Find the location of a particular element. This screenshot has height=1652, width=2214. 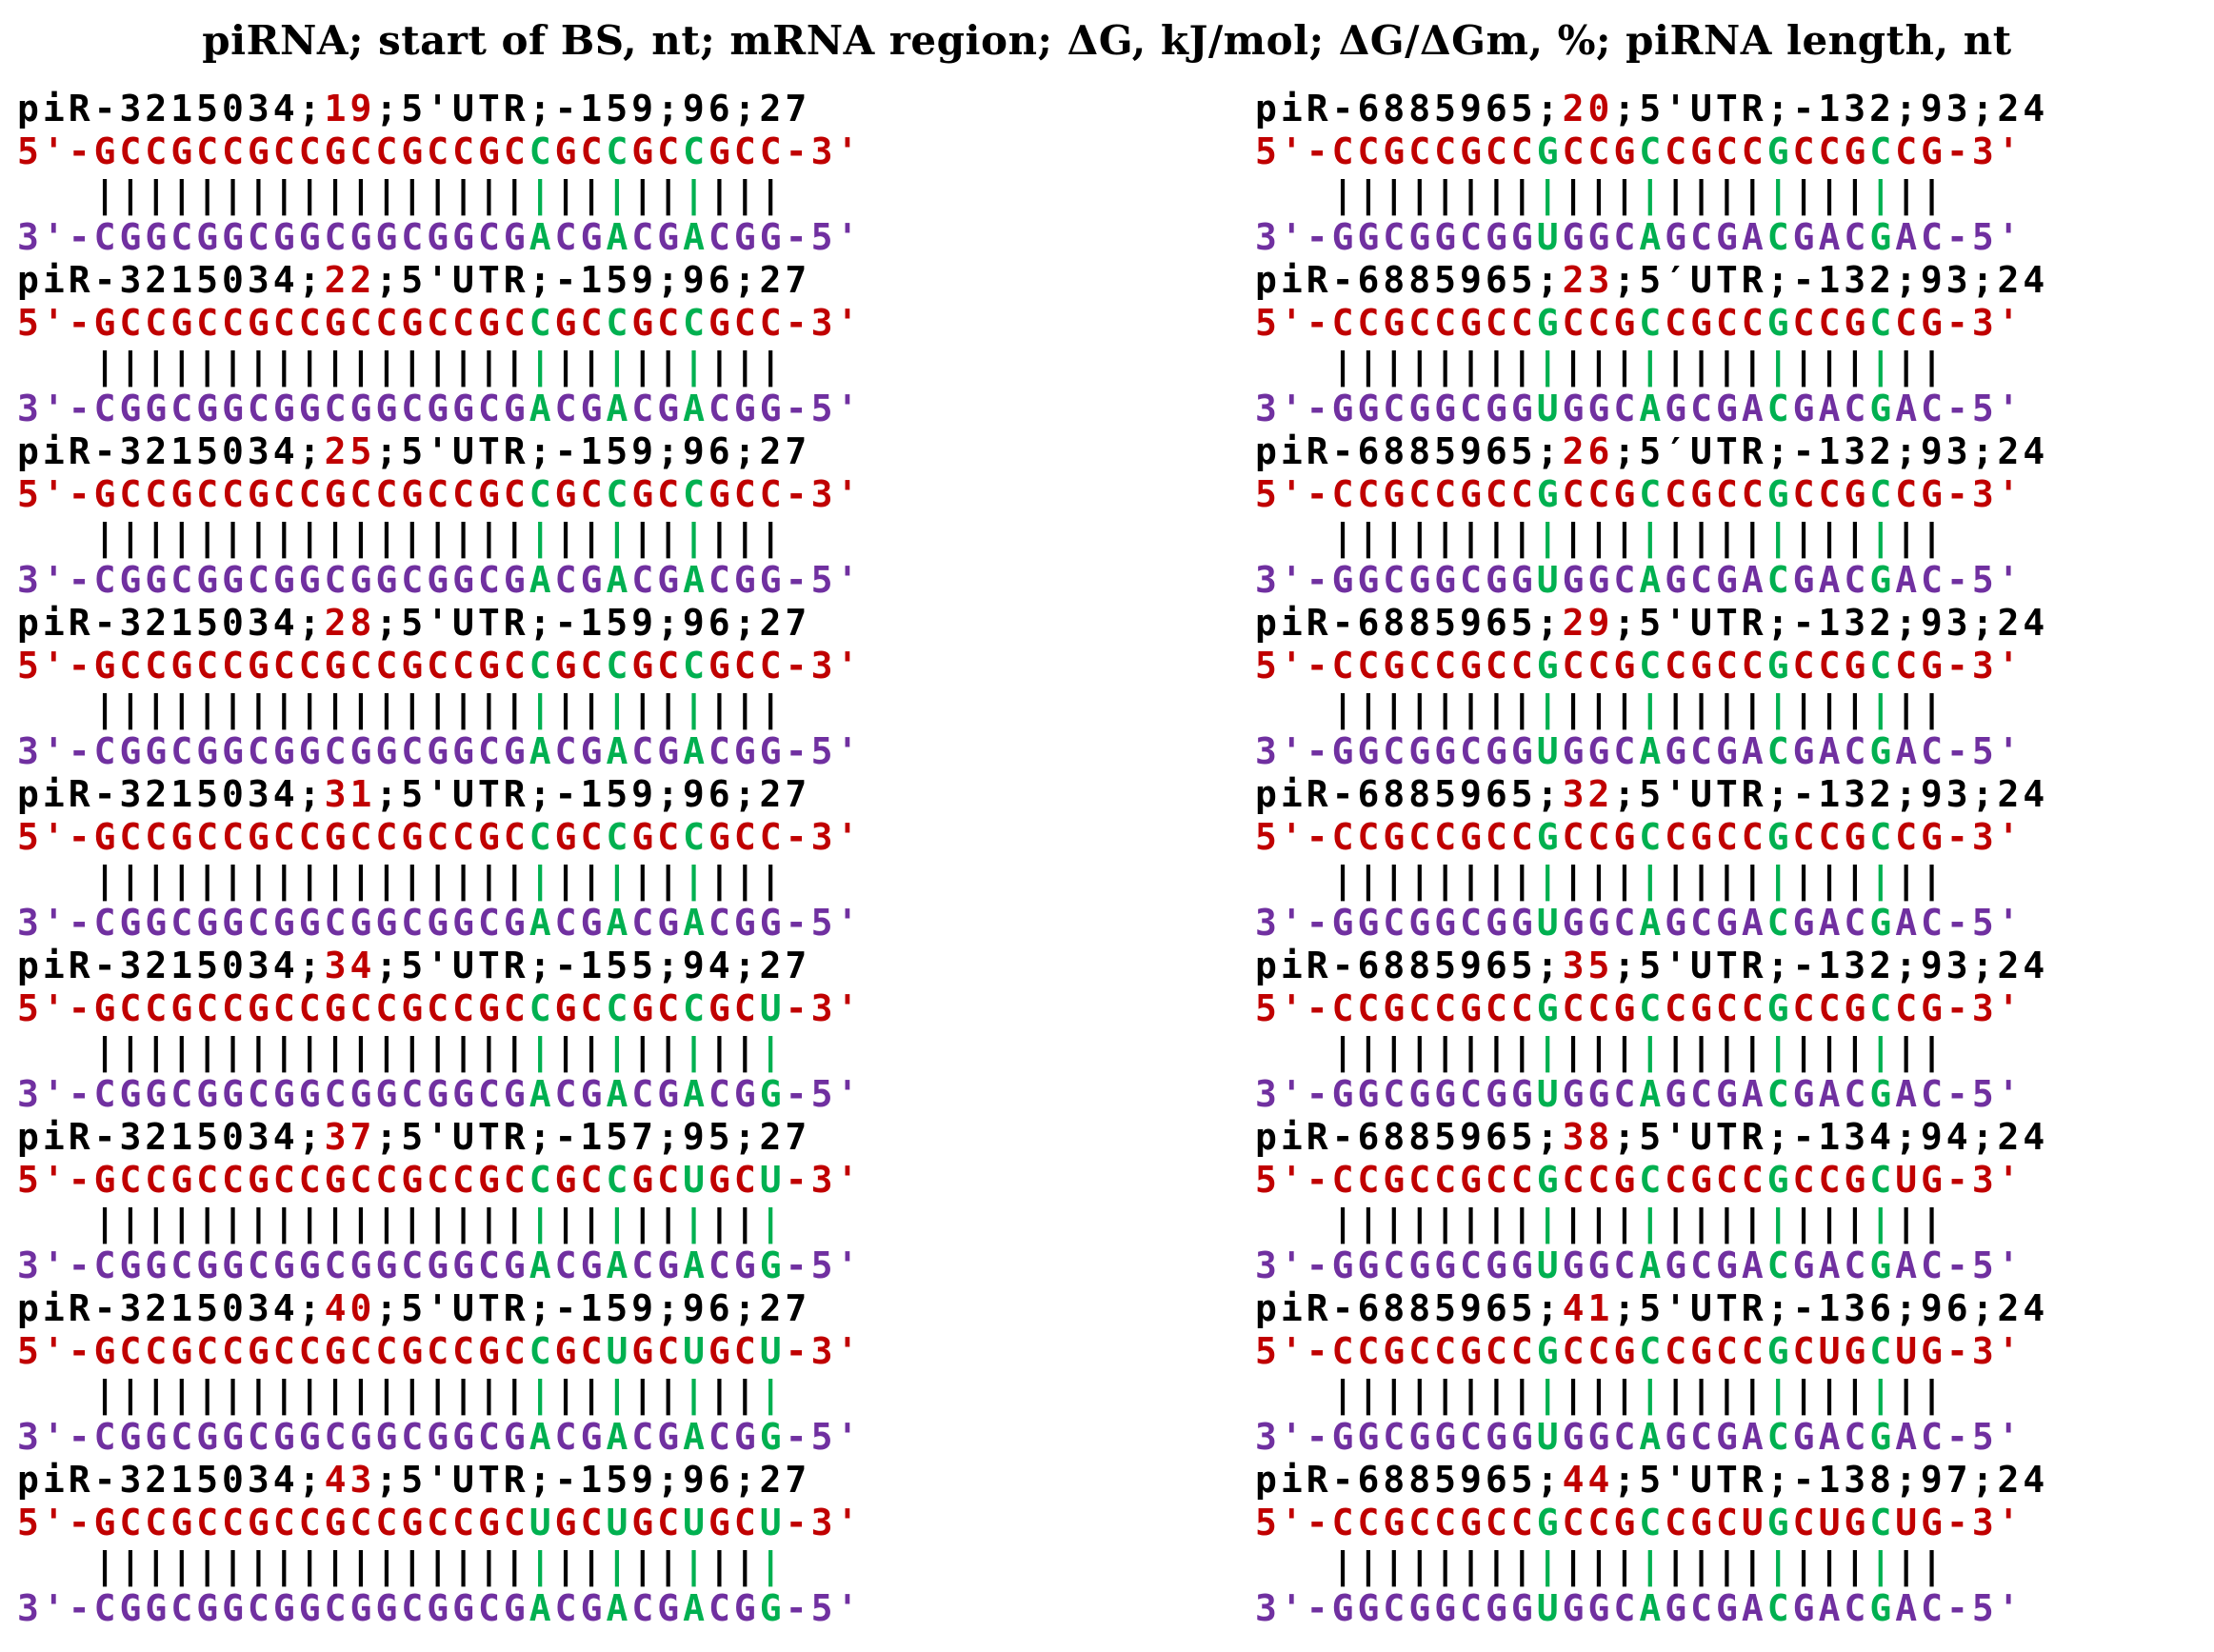

mrna-sequence: 5'-CCGCCGCCGCCGCCGCCGCUGCUG-3' is located at coordinates (1639, 1351).